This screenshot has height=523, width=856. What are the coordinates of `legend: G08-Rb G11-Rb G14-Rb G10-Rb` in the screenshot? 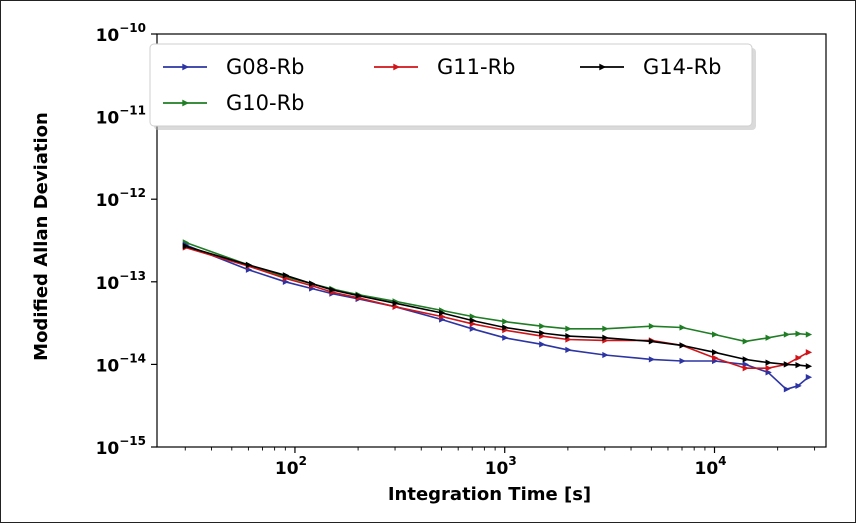 It's located at (452, 86).